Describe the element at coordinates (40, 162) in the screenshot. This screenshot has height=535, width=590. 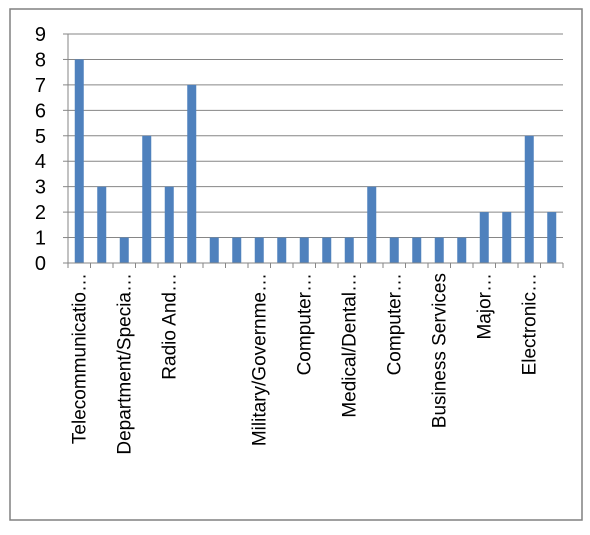
I see `y-tick-label: 4` at that location.